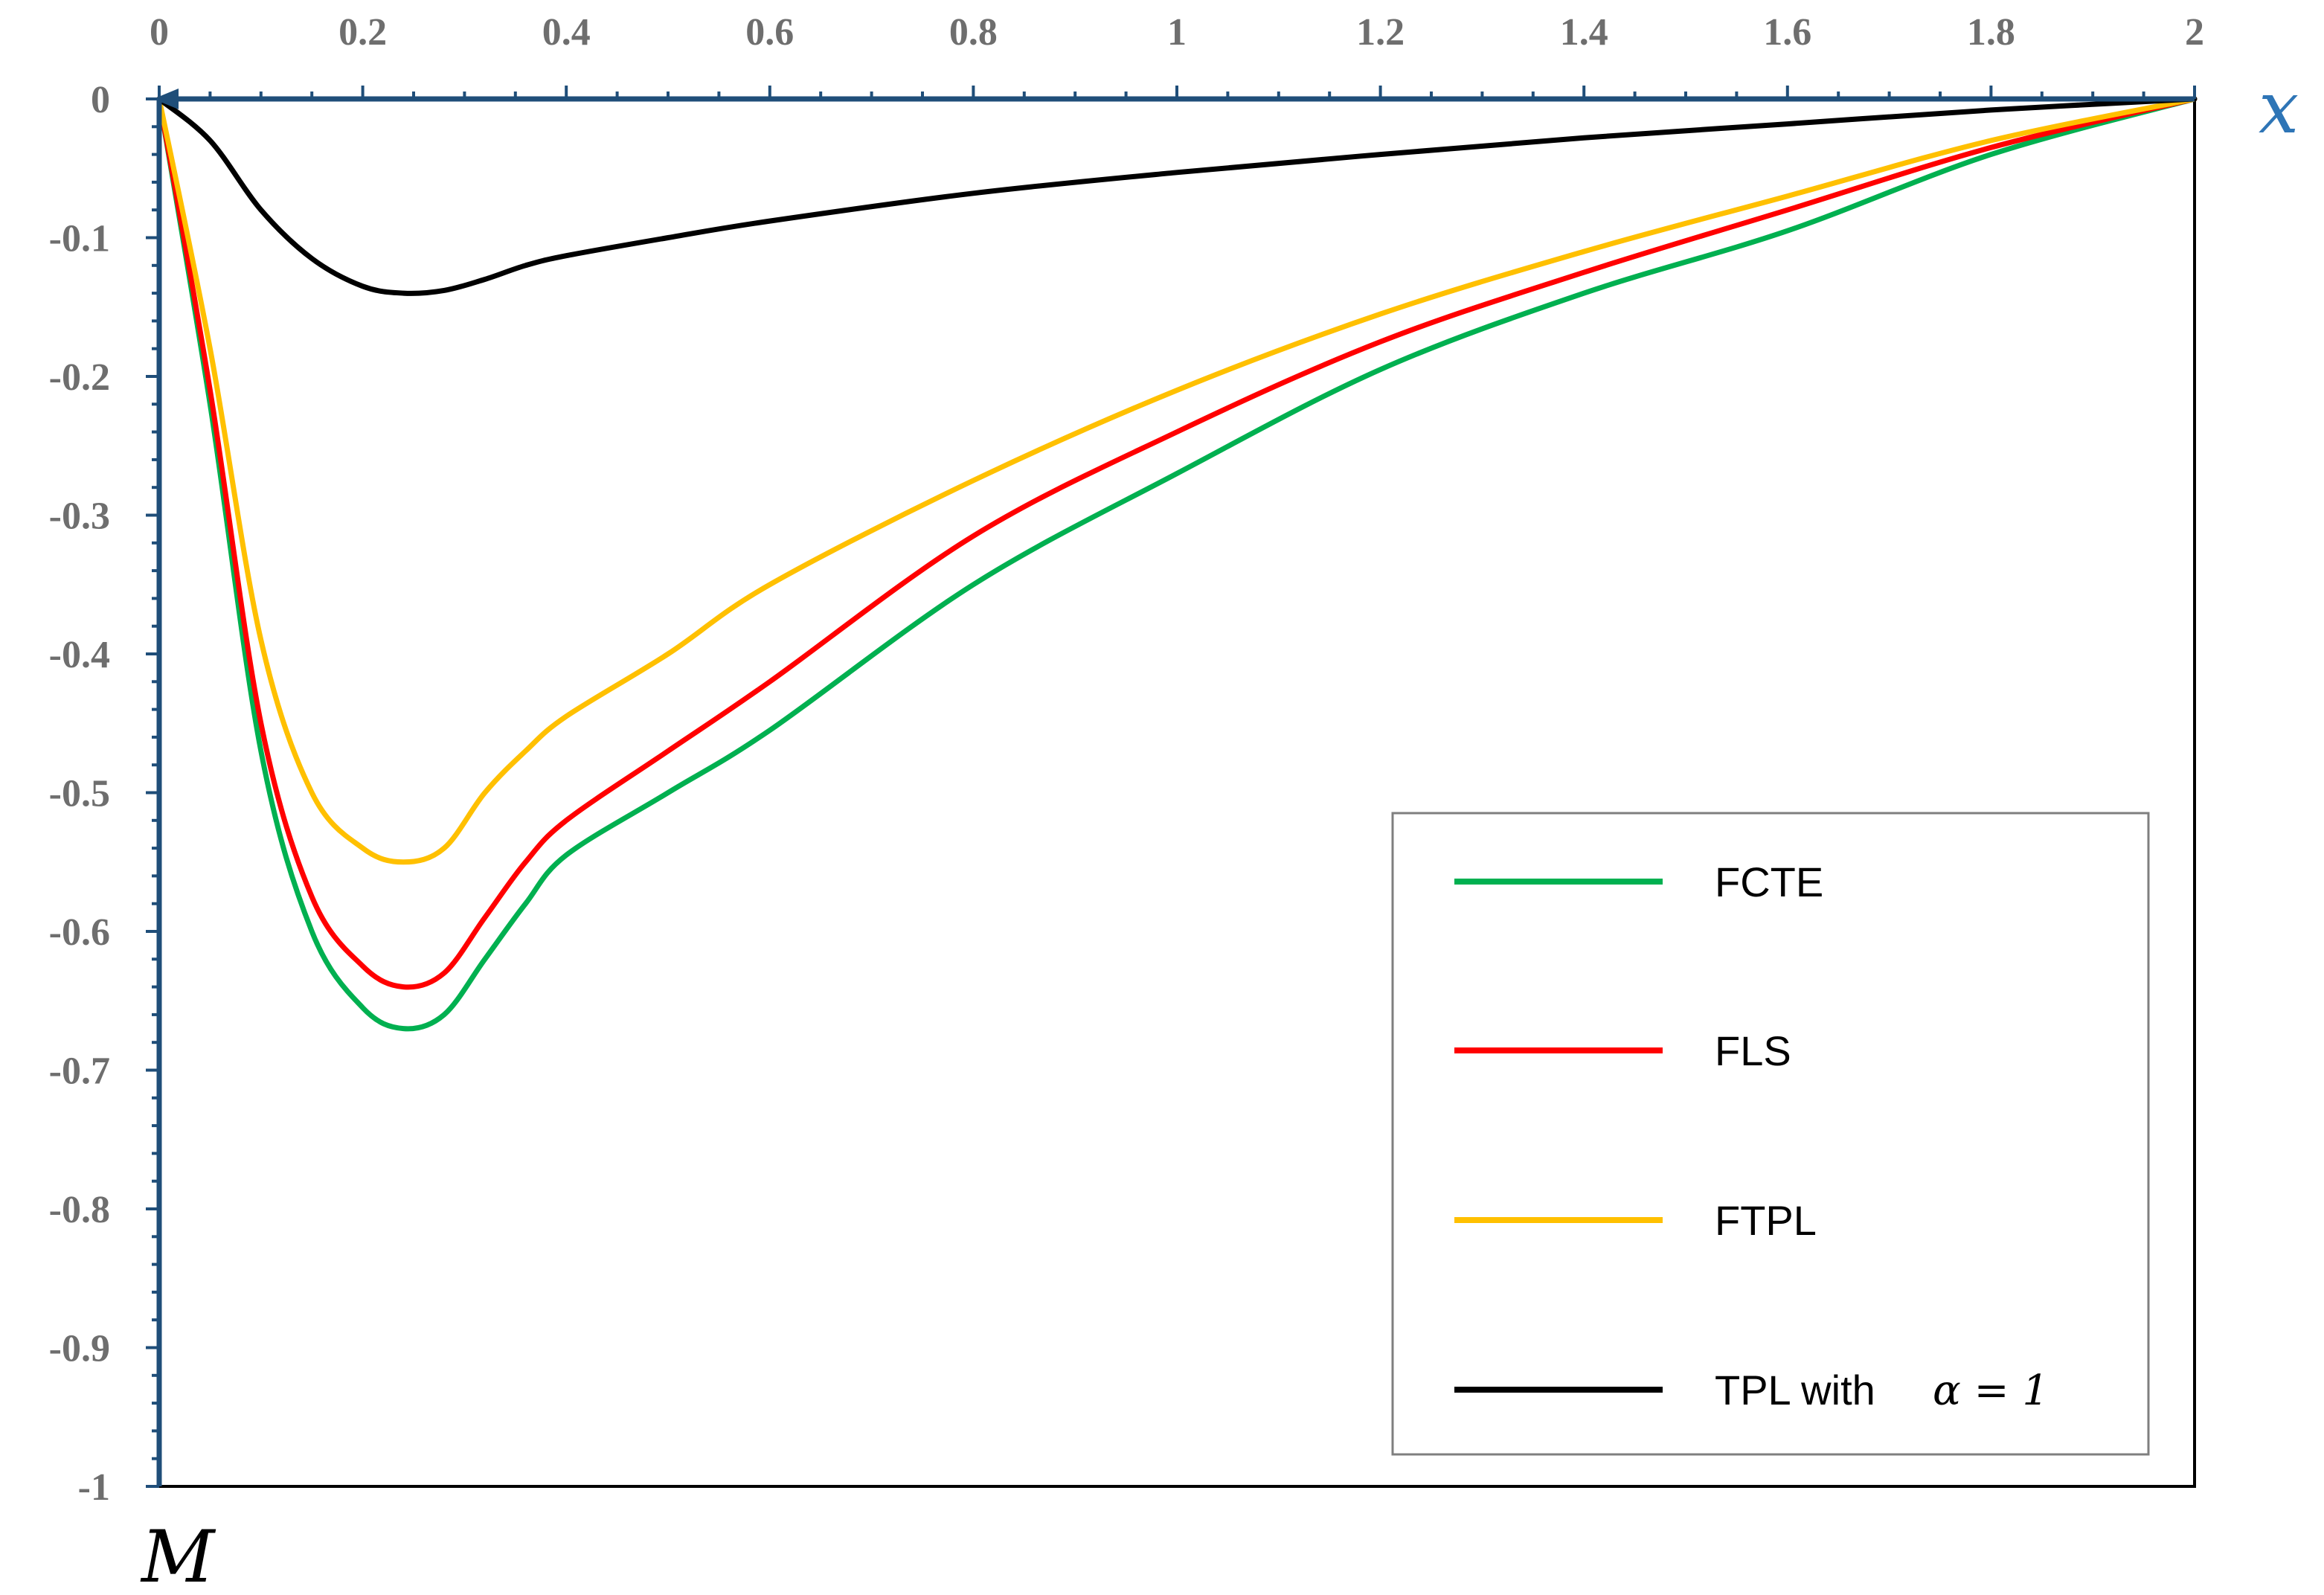 This screenshot has height=1595, width=2324. Describe the element at coordinates (2194, 32) in the screenshot. I see `x-tick-label: 2` at that location.